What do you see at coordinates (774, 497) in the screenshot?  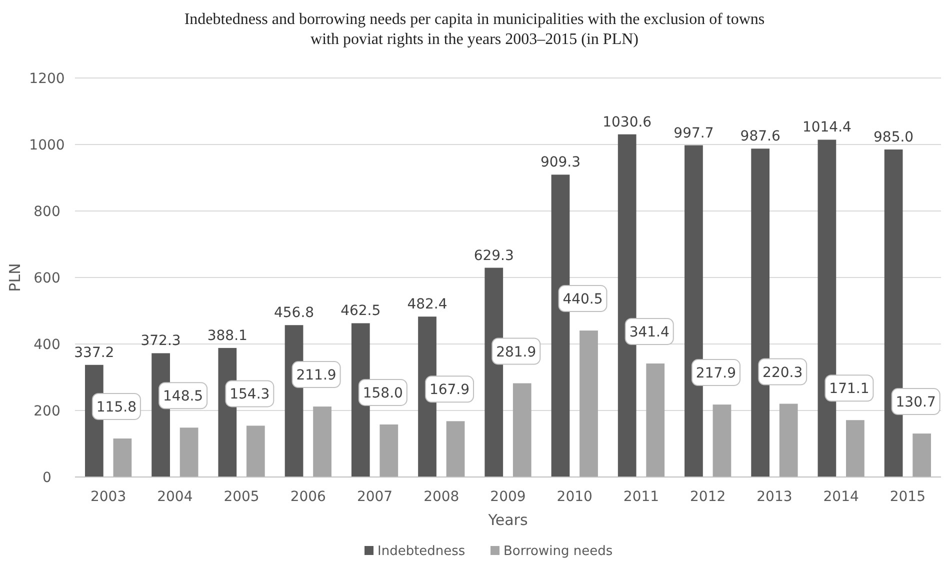 I see `x-tick-label: 2013` at bounding box center [774, 497].